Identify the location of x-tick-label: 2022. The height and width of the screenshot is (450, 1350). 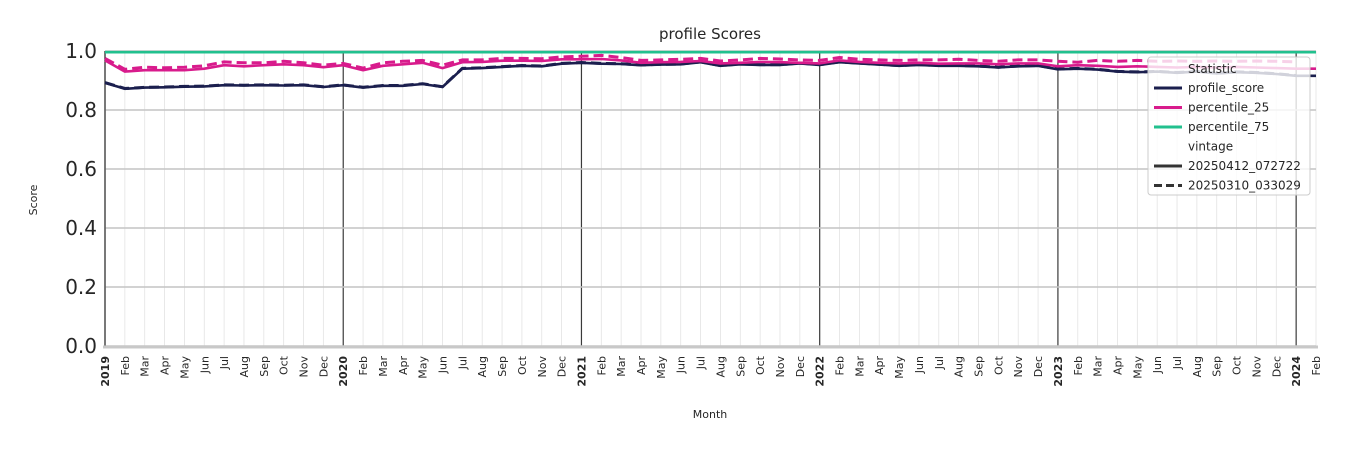
(820, 371).